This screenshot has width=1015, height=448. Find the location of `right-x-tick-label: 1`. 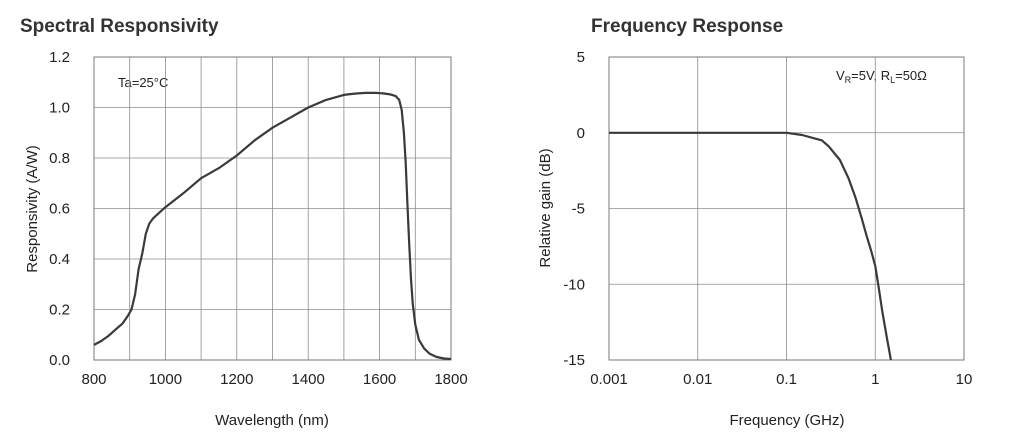

right-x-tick-label: 1 is located at coordinates (875, 379).